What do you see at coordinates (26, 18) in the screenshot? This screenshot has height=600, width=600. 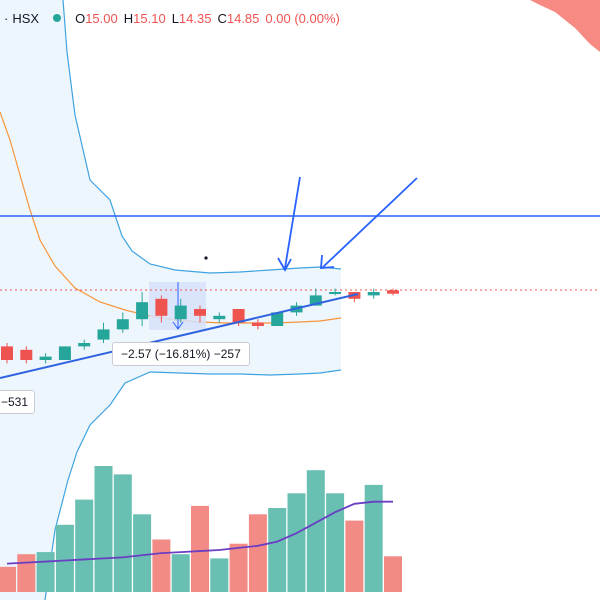 I see `exchange-label: HSX` at bounding box center [26, 18].